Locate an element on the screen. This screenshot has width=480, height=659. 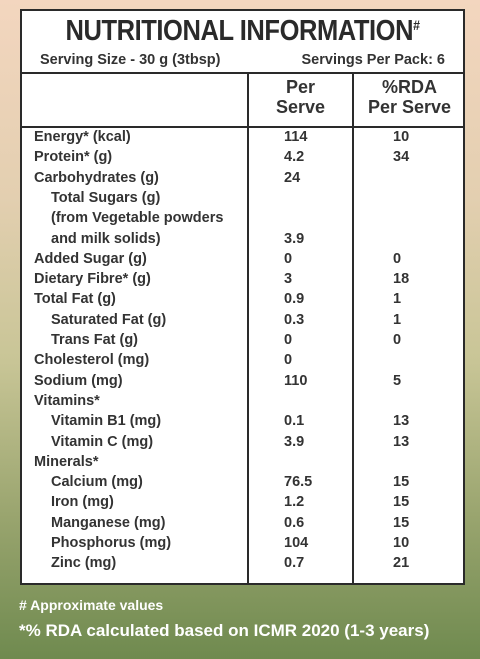
table-row: Vitamin B1 (mg) 0.1 13 is located at coordinates (242, 423).